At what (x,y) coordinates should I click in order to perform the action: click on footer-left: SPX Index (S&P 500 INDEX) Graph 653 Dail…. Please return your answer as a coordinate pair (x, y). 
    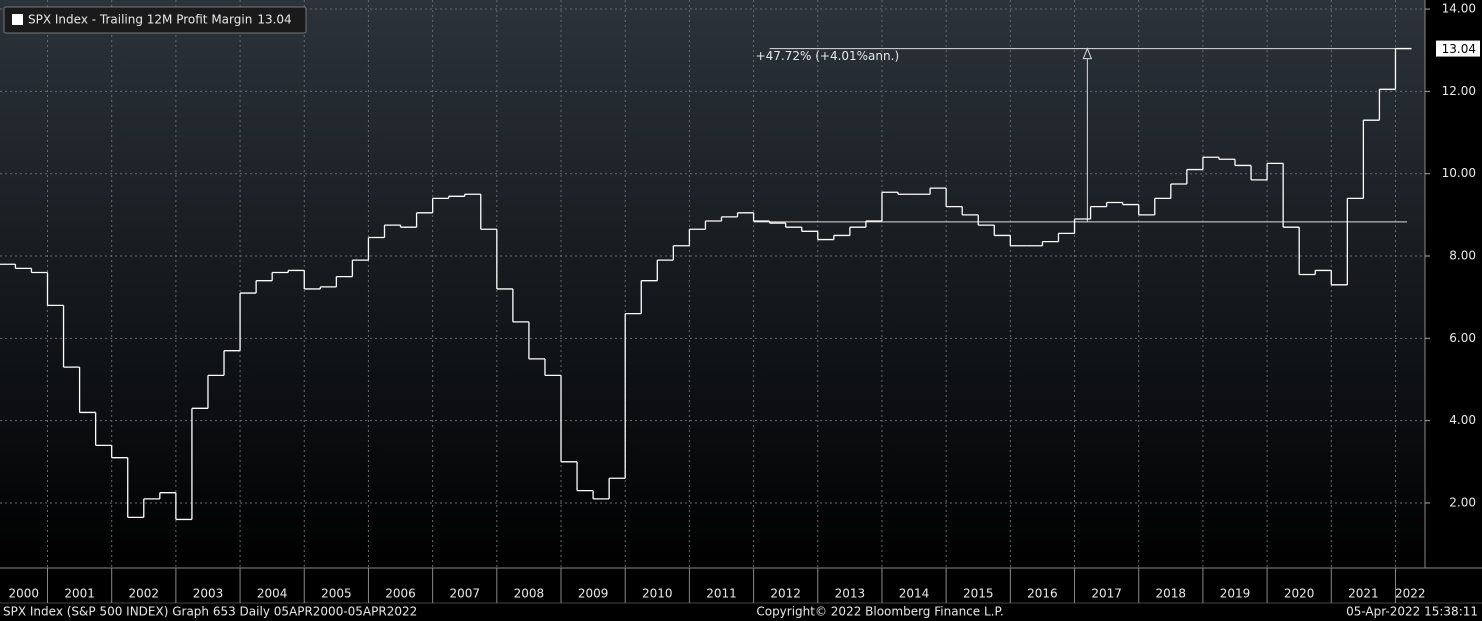
    Looking at the image, I should click on (210, 612).